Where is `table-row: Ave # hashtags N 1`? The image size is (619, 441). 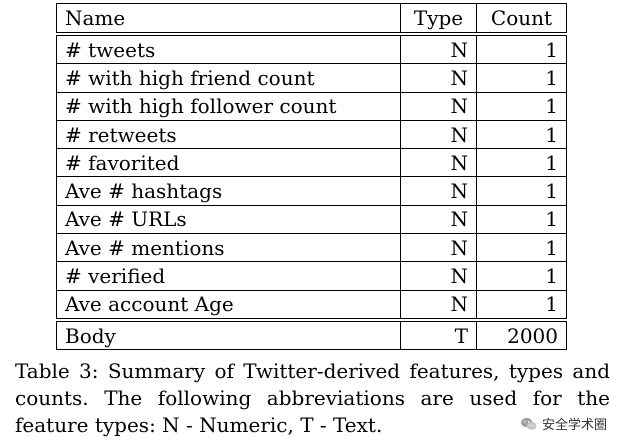 table-row: Ave # hashtags N 1 is located at coordinates (311, 191).